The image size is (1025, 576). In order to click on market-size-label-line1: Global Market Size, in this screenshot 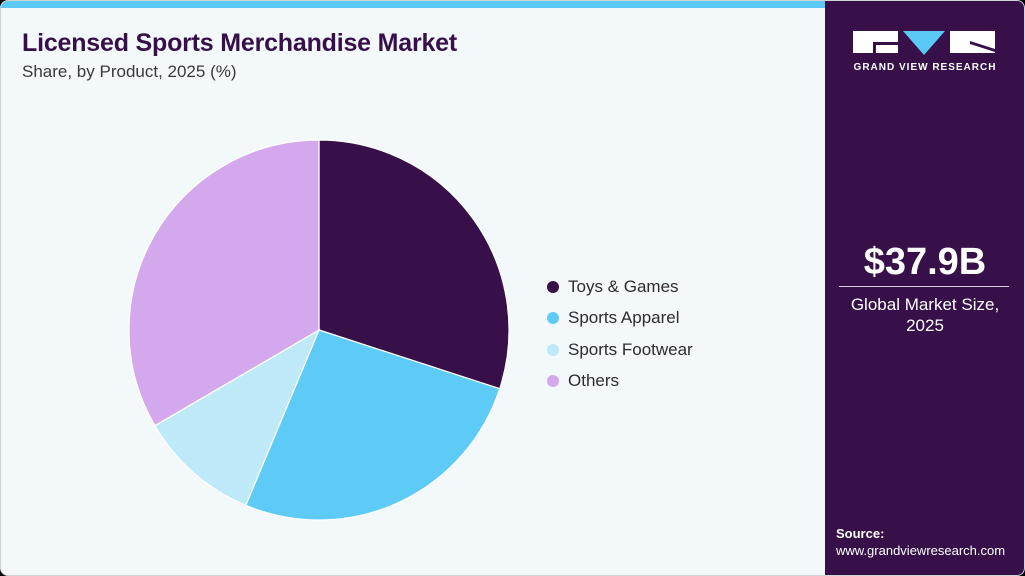, I will do `click(925, 304)`.